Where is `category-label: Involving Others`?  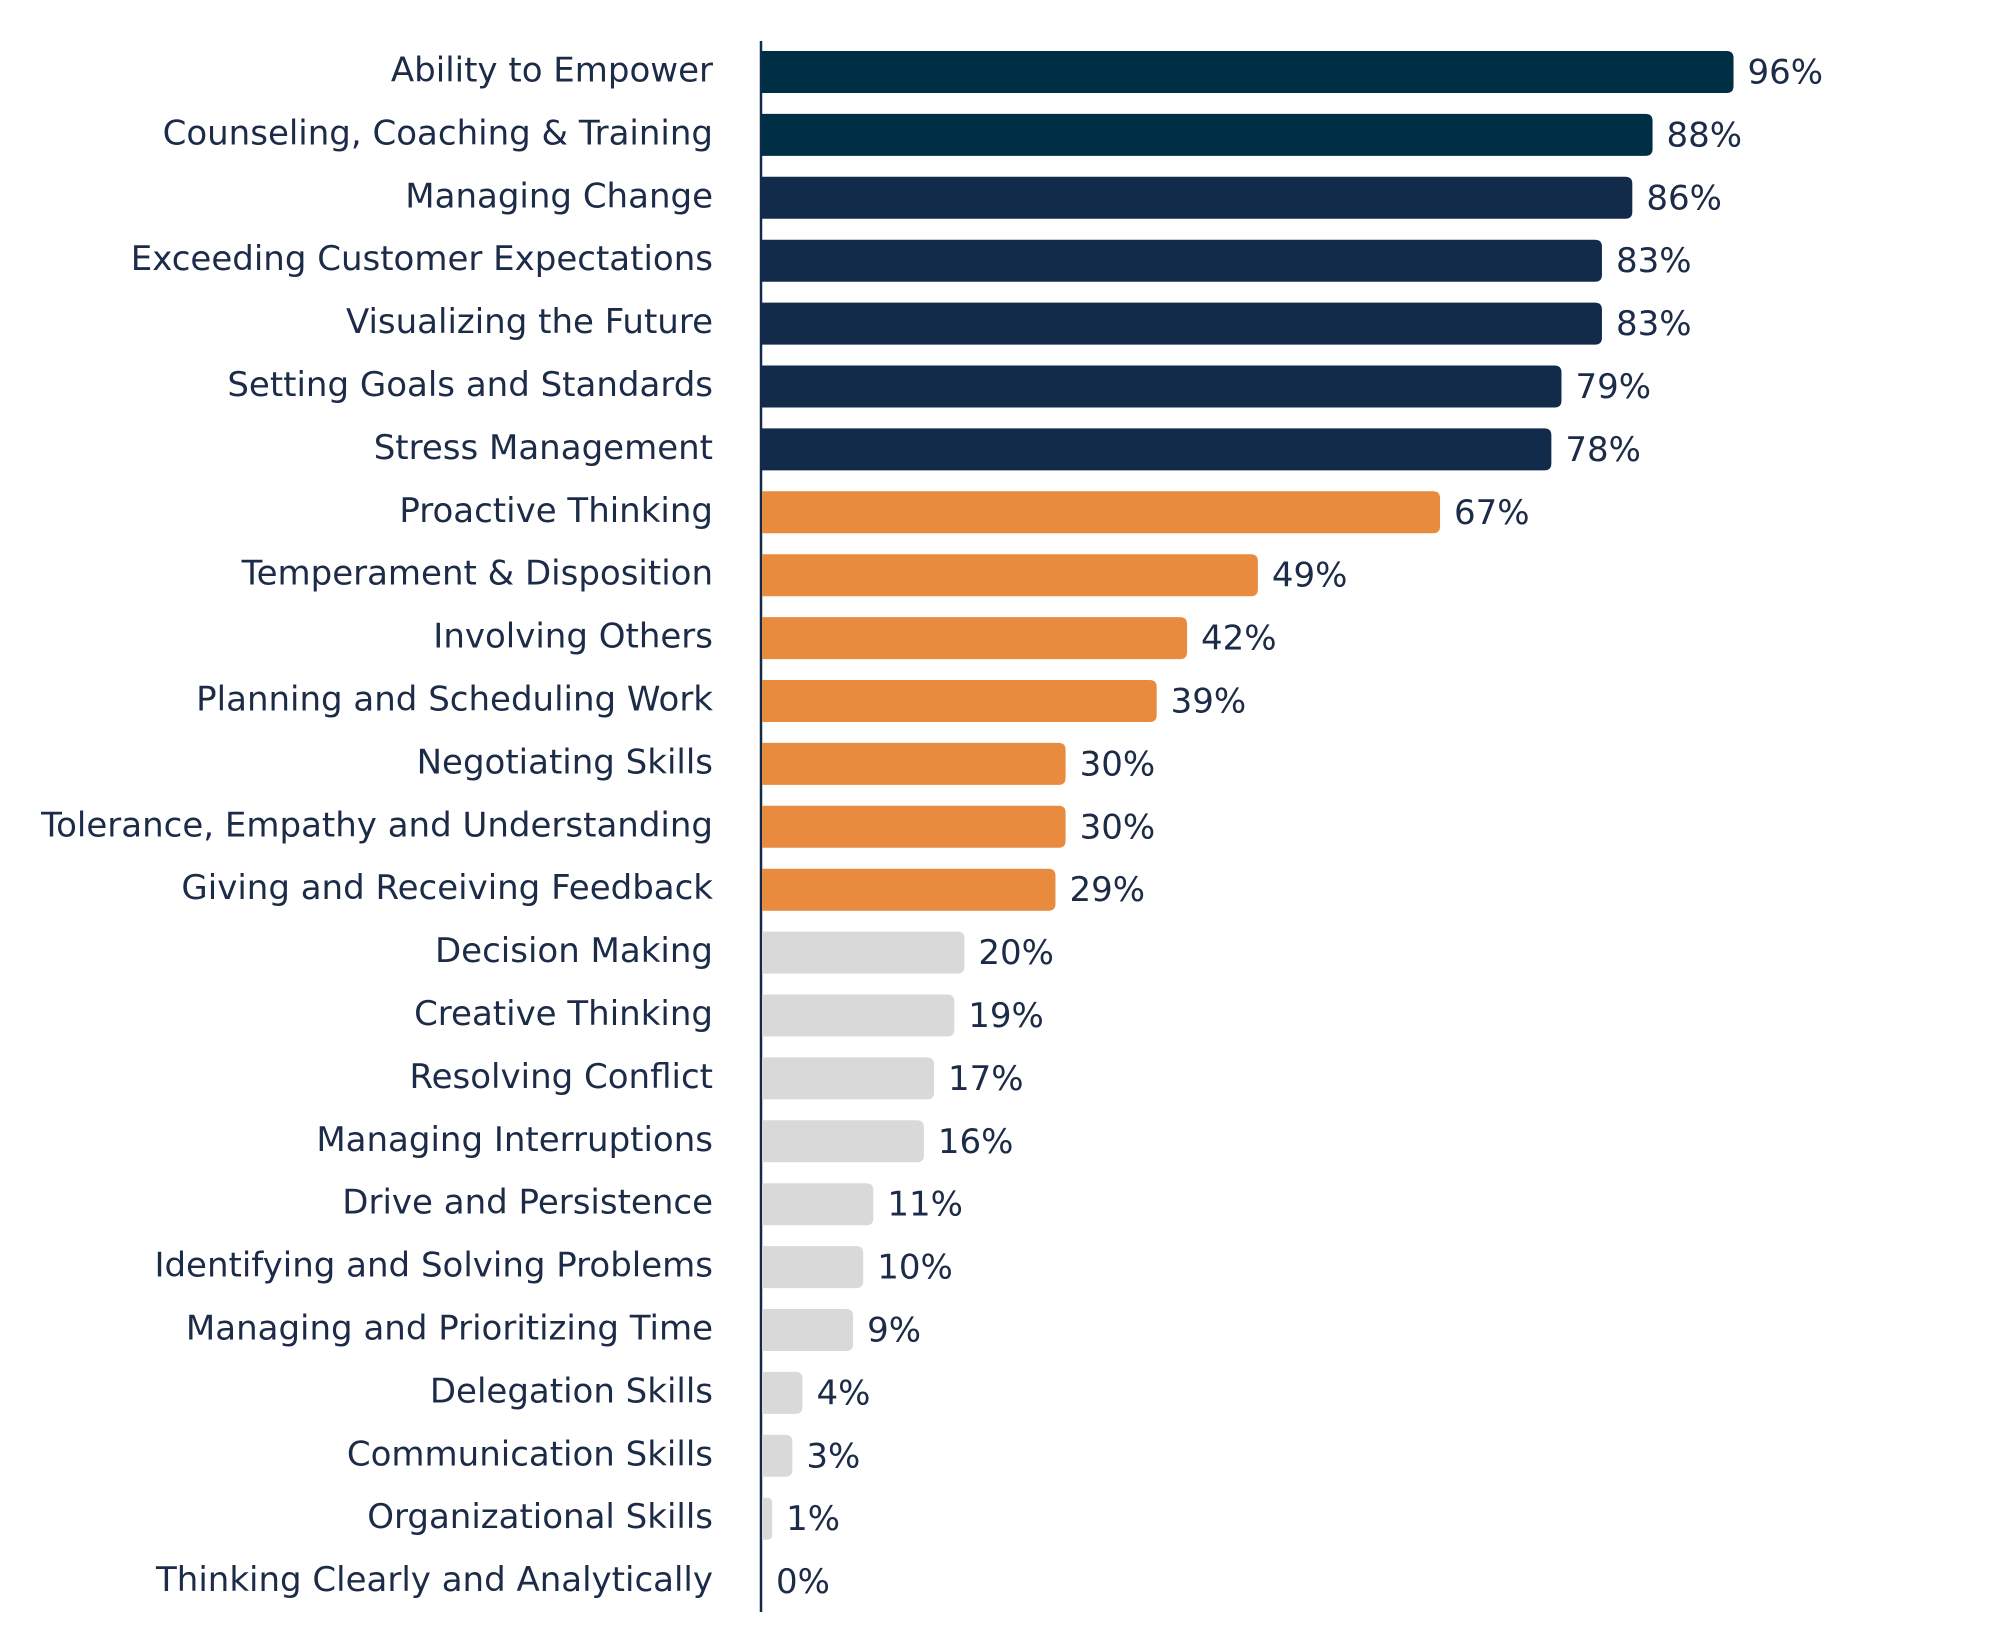
category-label: Involving Others is located at coordinates (573, 637).